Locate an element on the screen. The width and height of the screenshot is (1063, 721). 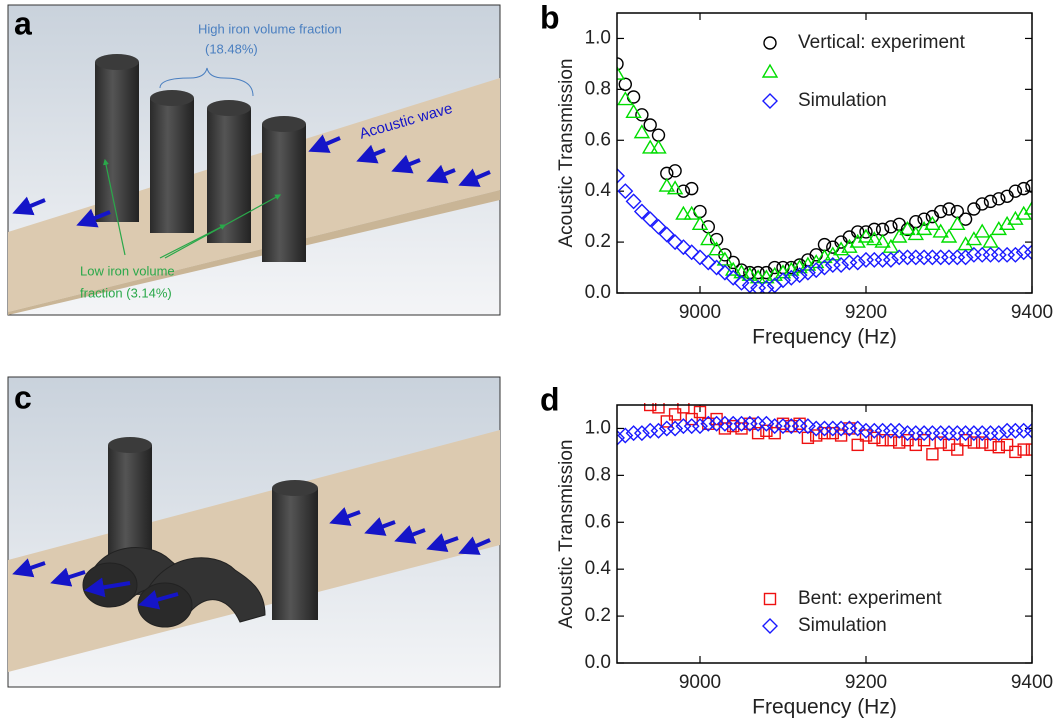
wave-arrows is located at coordinates (251, 181).